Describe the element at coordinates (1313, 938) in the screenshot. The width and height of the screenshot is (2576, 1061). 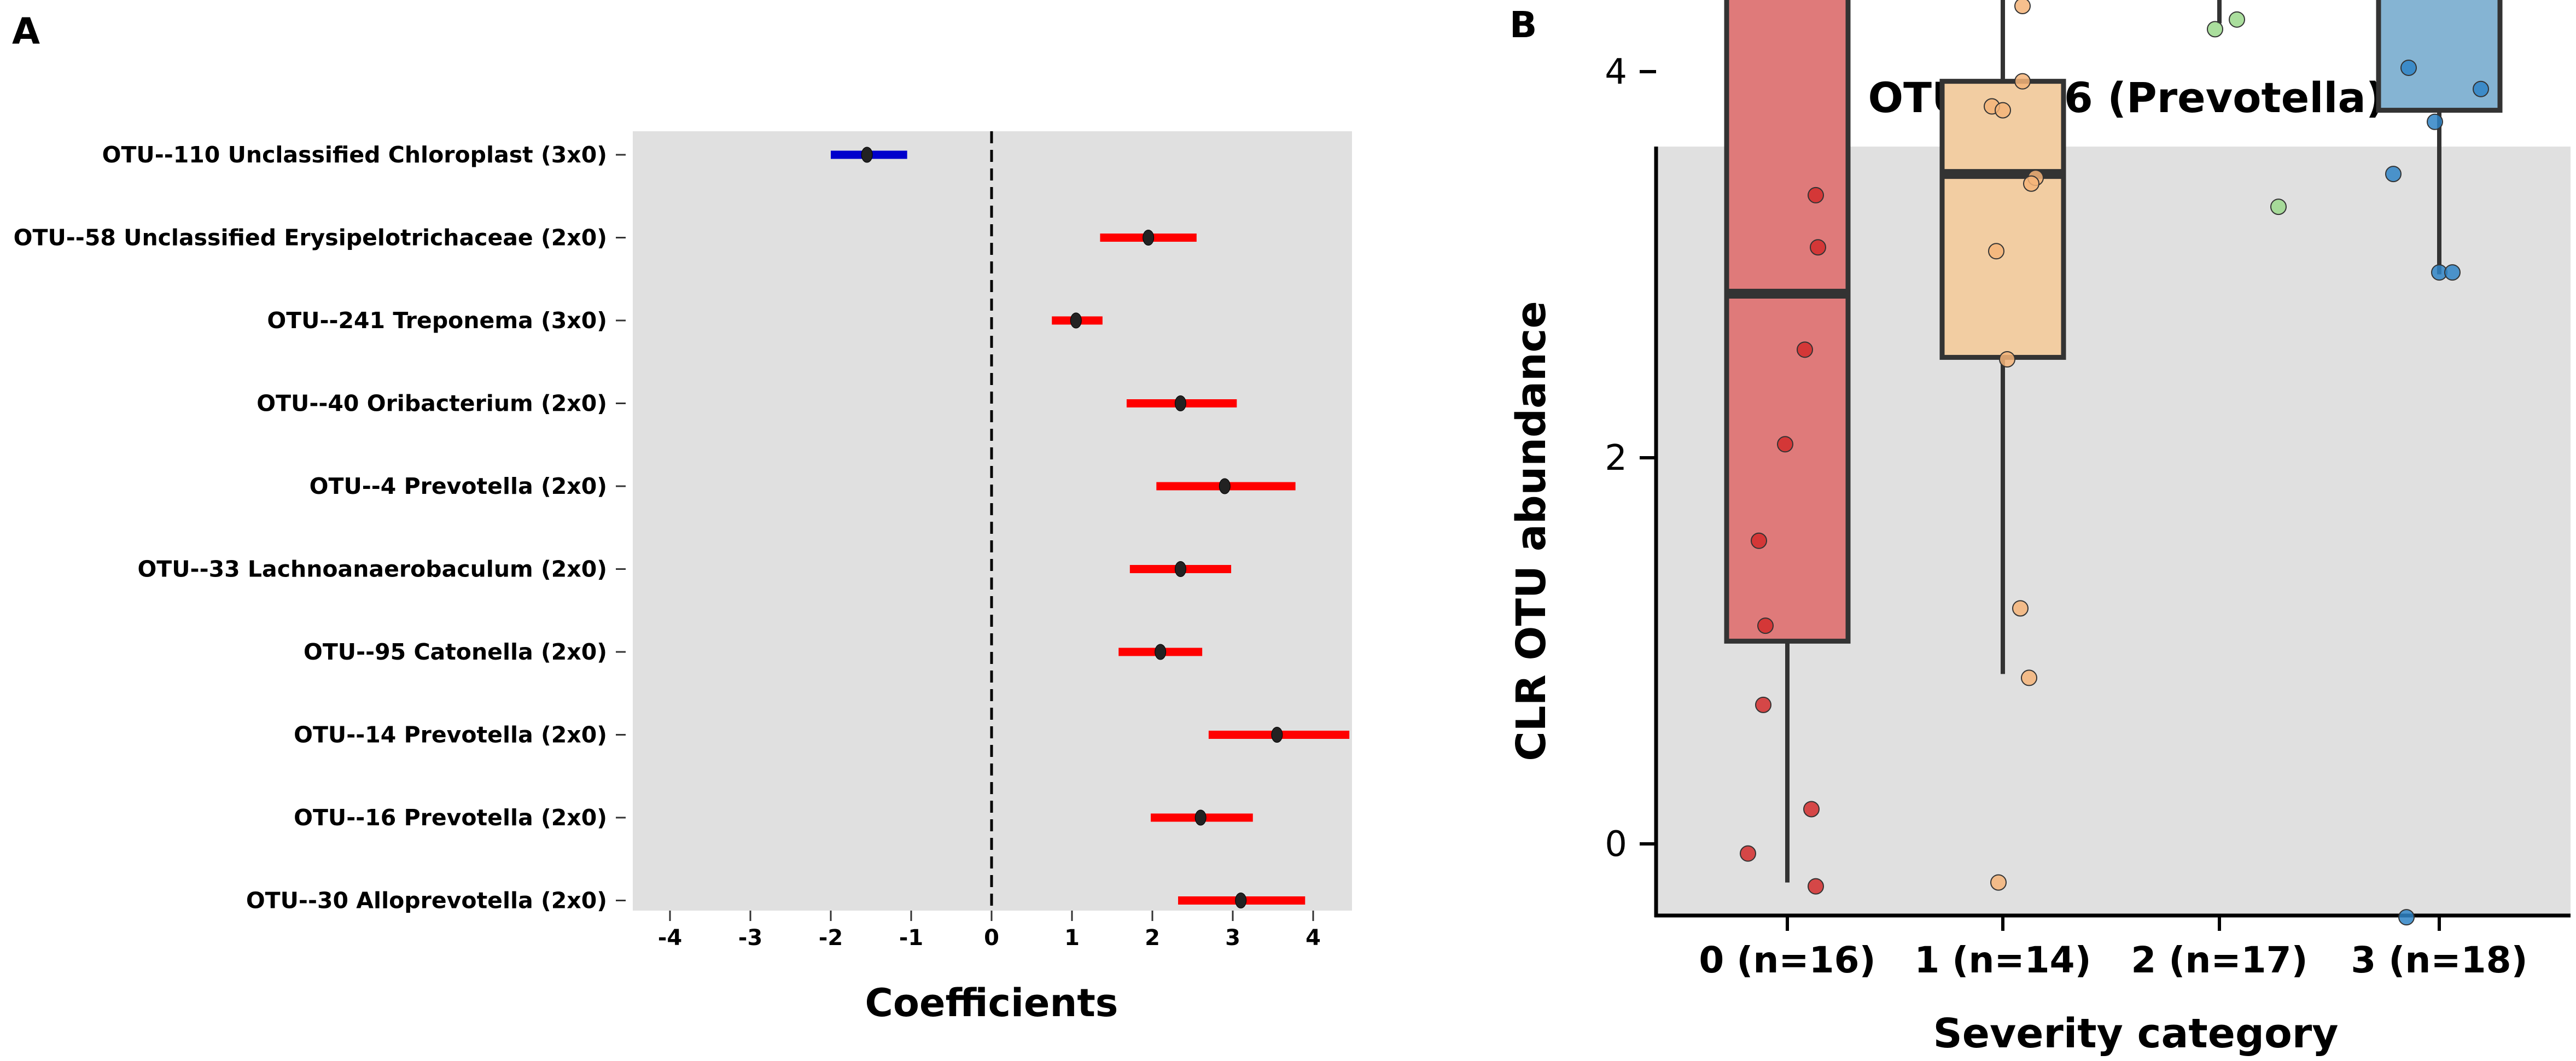
I see `x-tick-label: 4` at that location.